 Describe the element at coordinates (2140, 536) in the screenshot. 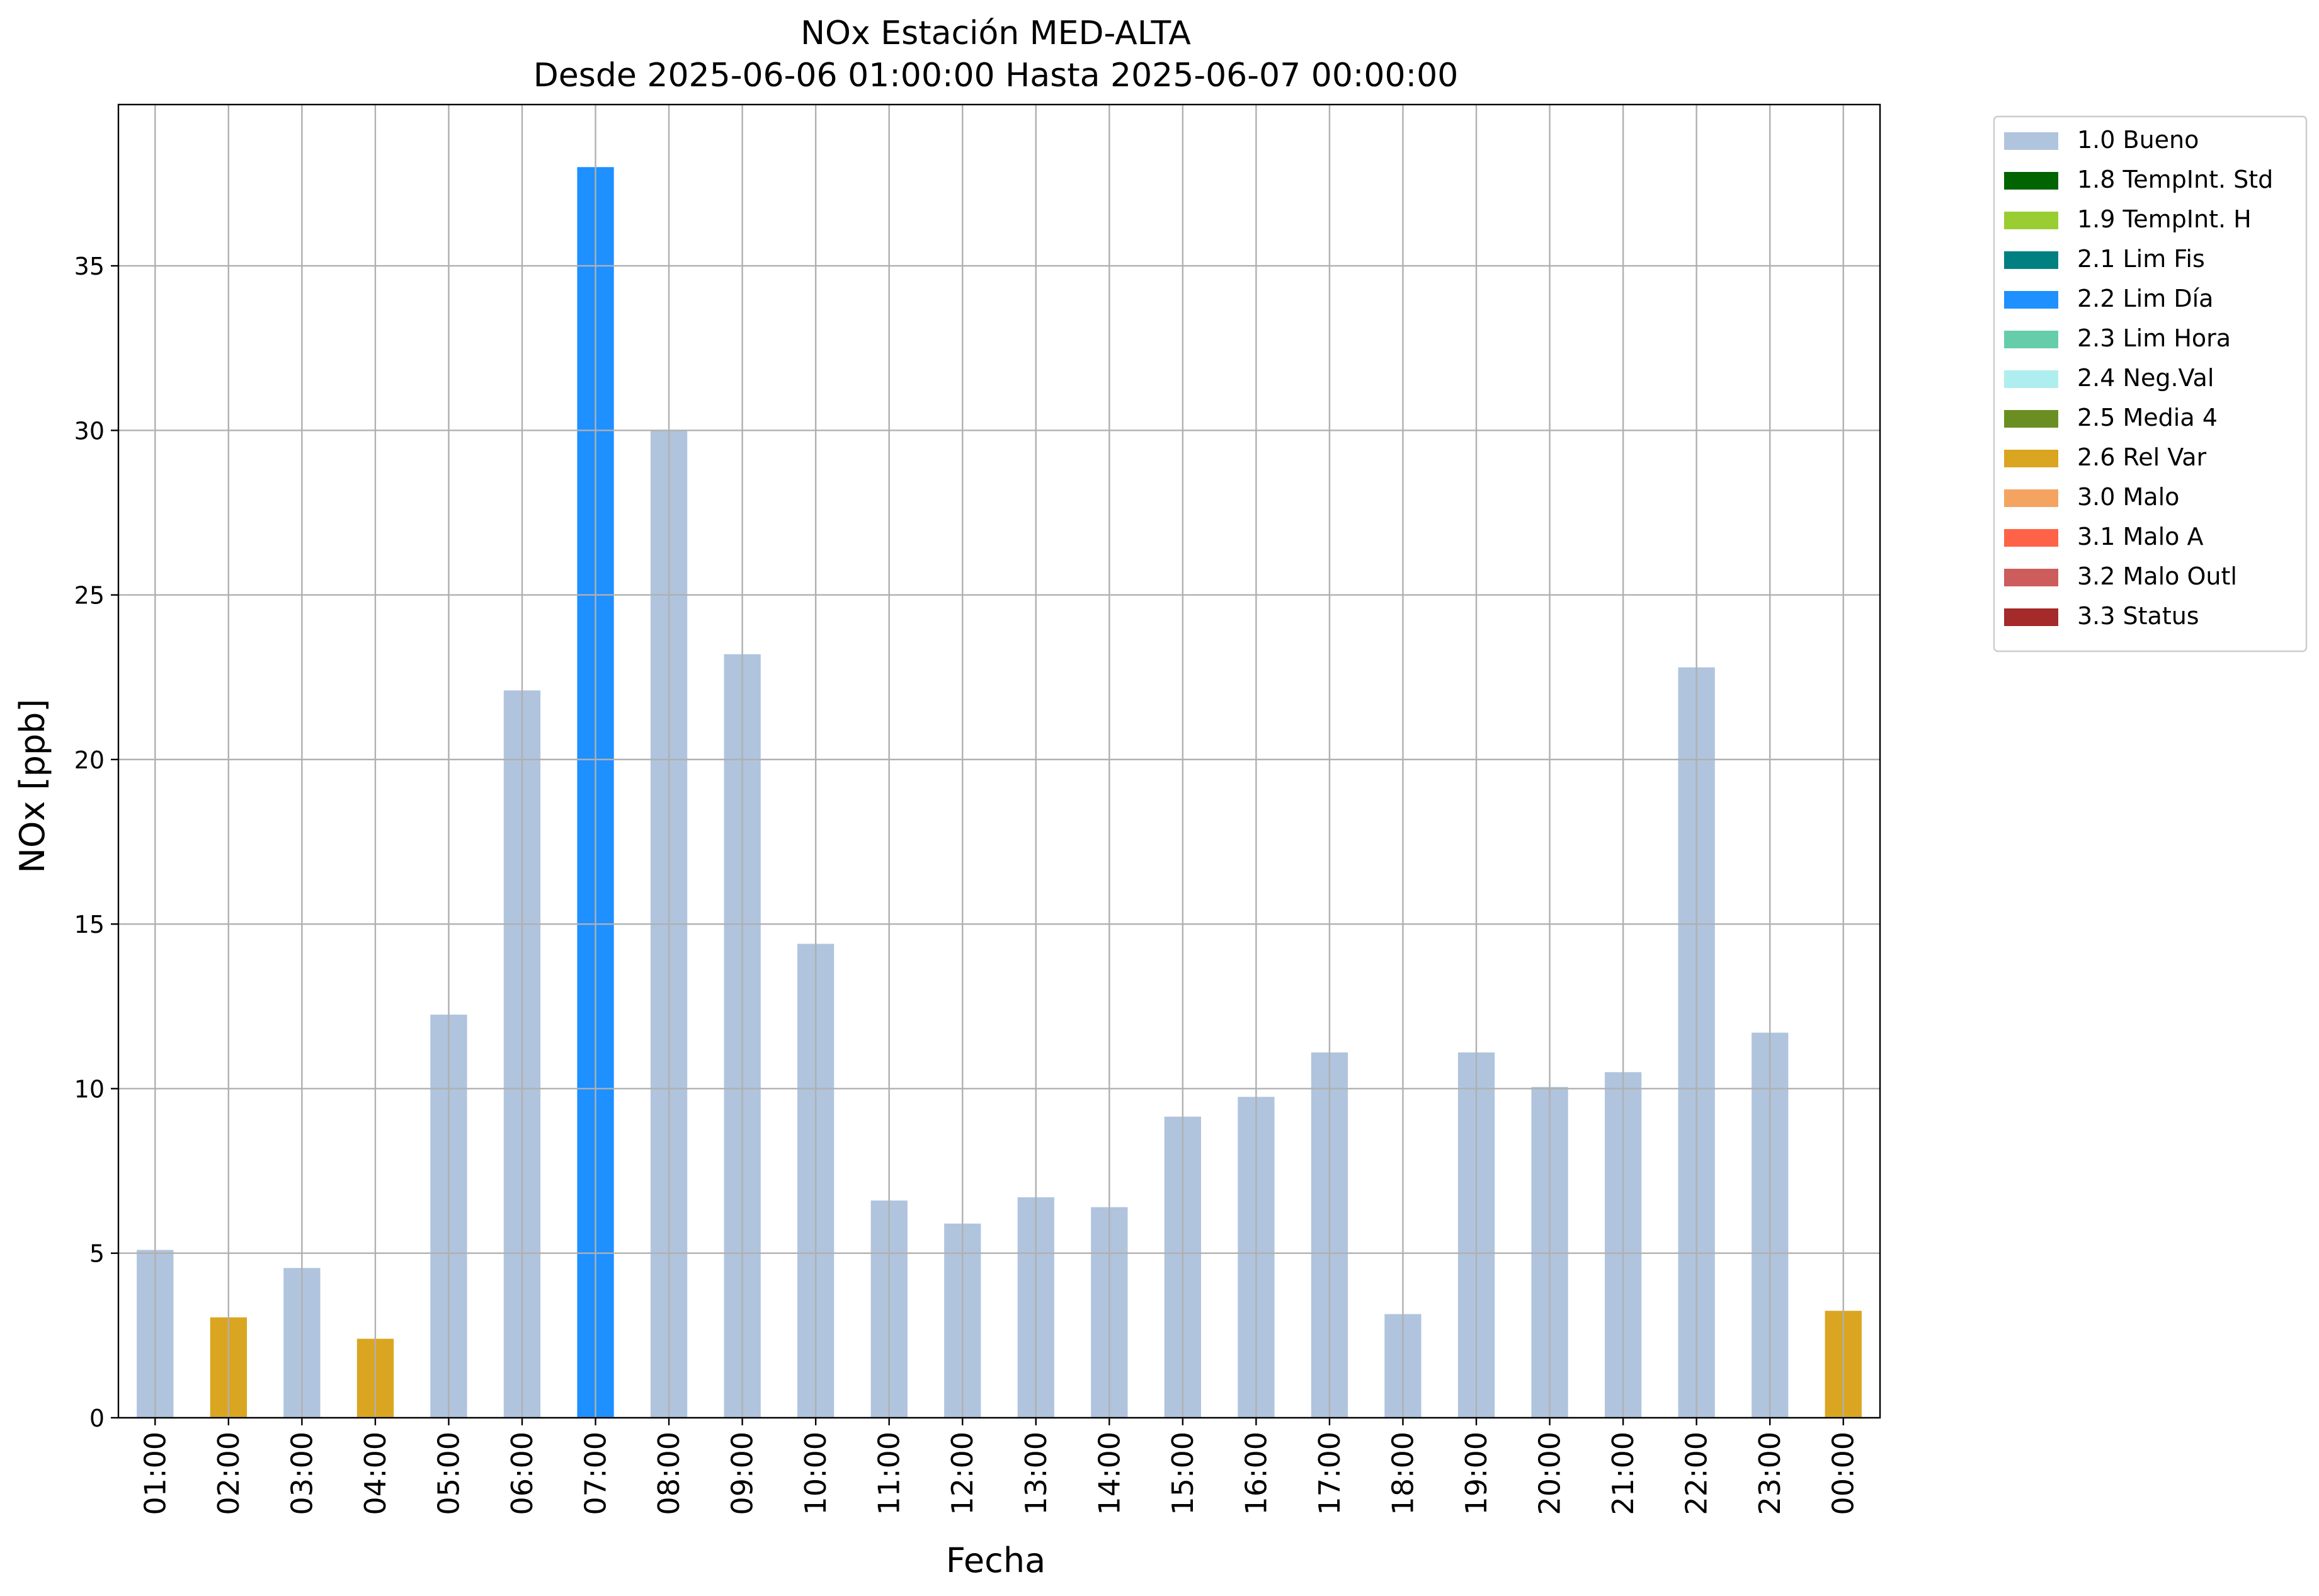

I see `legend-label: 3.1 Malo A` at that location.